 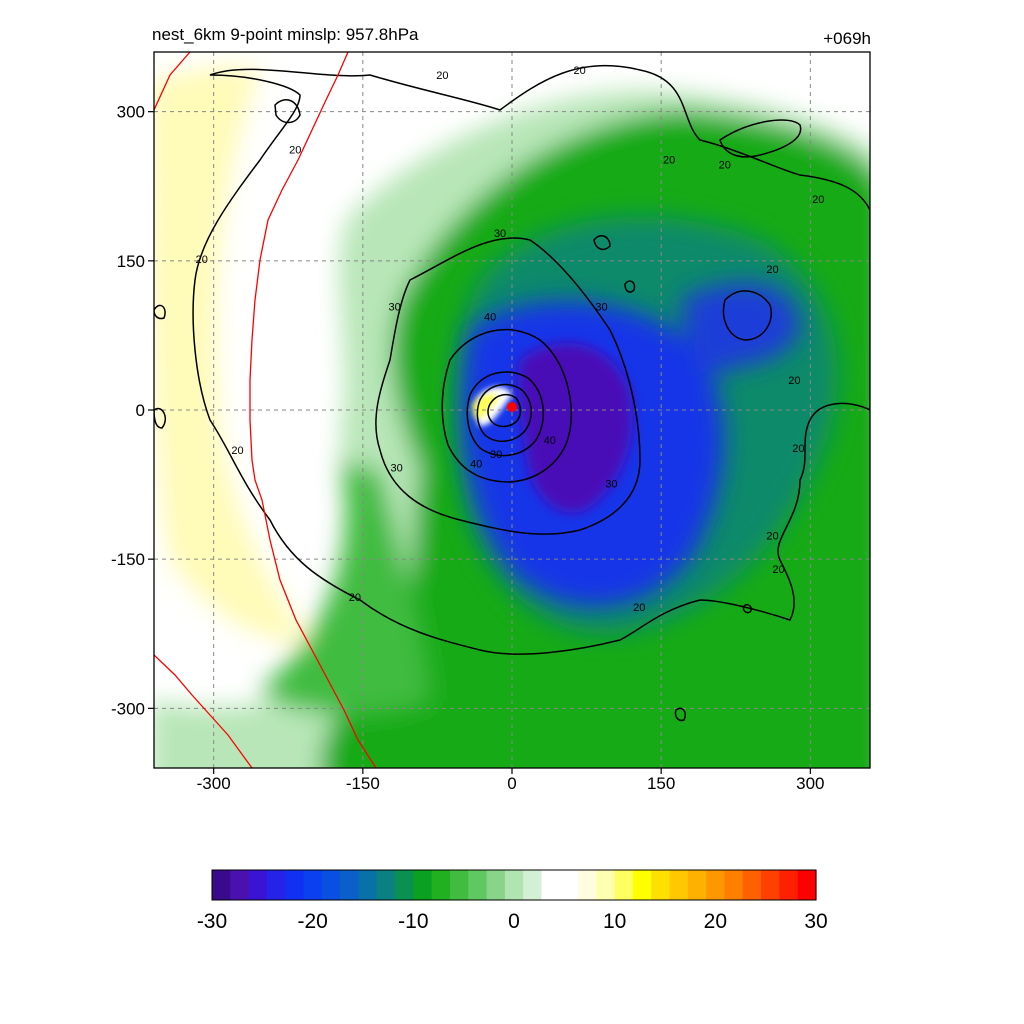 I want to click on x-tick-label: 150, so click(x=661, y=783).